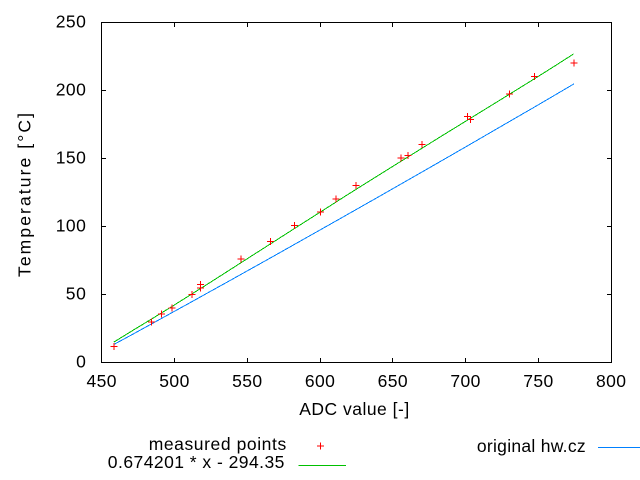  I want to click on svg-text: ADC value [-], so click(354, 409).